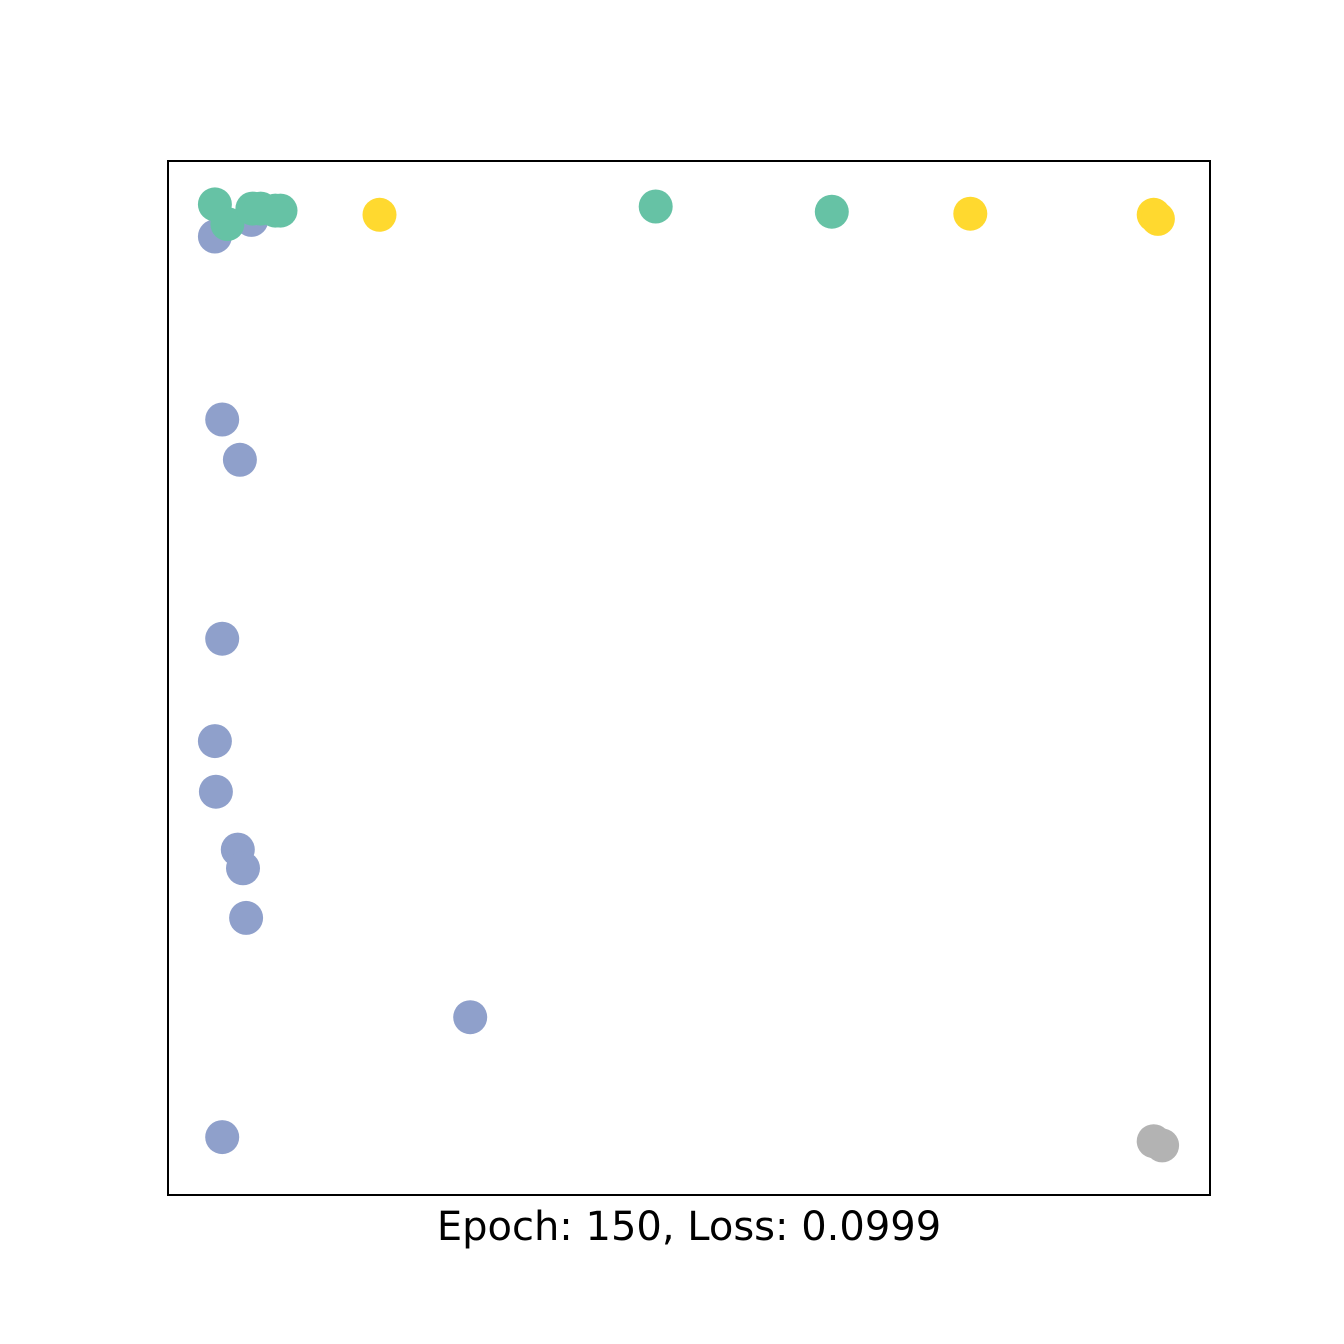 The image size is (1344, 1344). Describe the element at coordinates (689, 1227) in the screenshot. I see `x-axis-label: Epoch: 150, Loss: 0.0999` at that location.